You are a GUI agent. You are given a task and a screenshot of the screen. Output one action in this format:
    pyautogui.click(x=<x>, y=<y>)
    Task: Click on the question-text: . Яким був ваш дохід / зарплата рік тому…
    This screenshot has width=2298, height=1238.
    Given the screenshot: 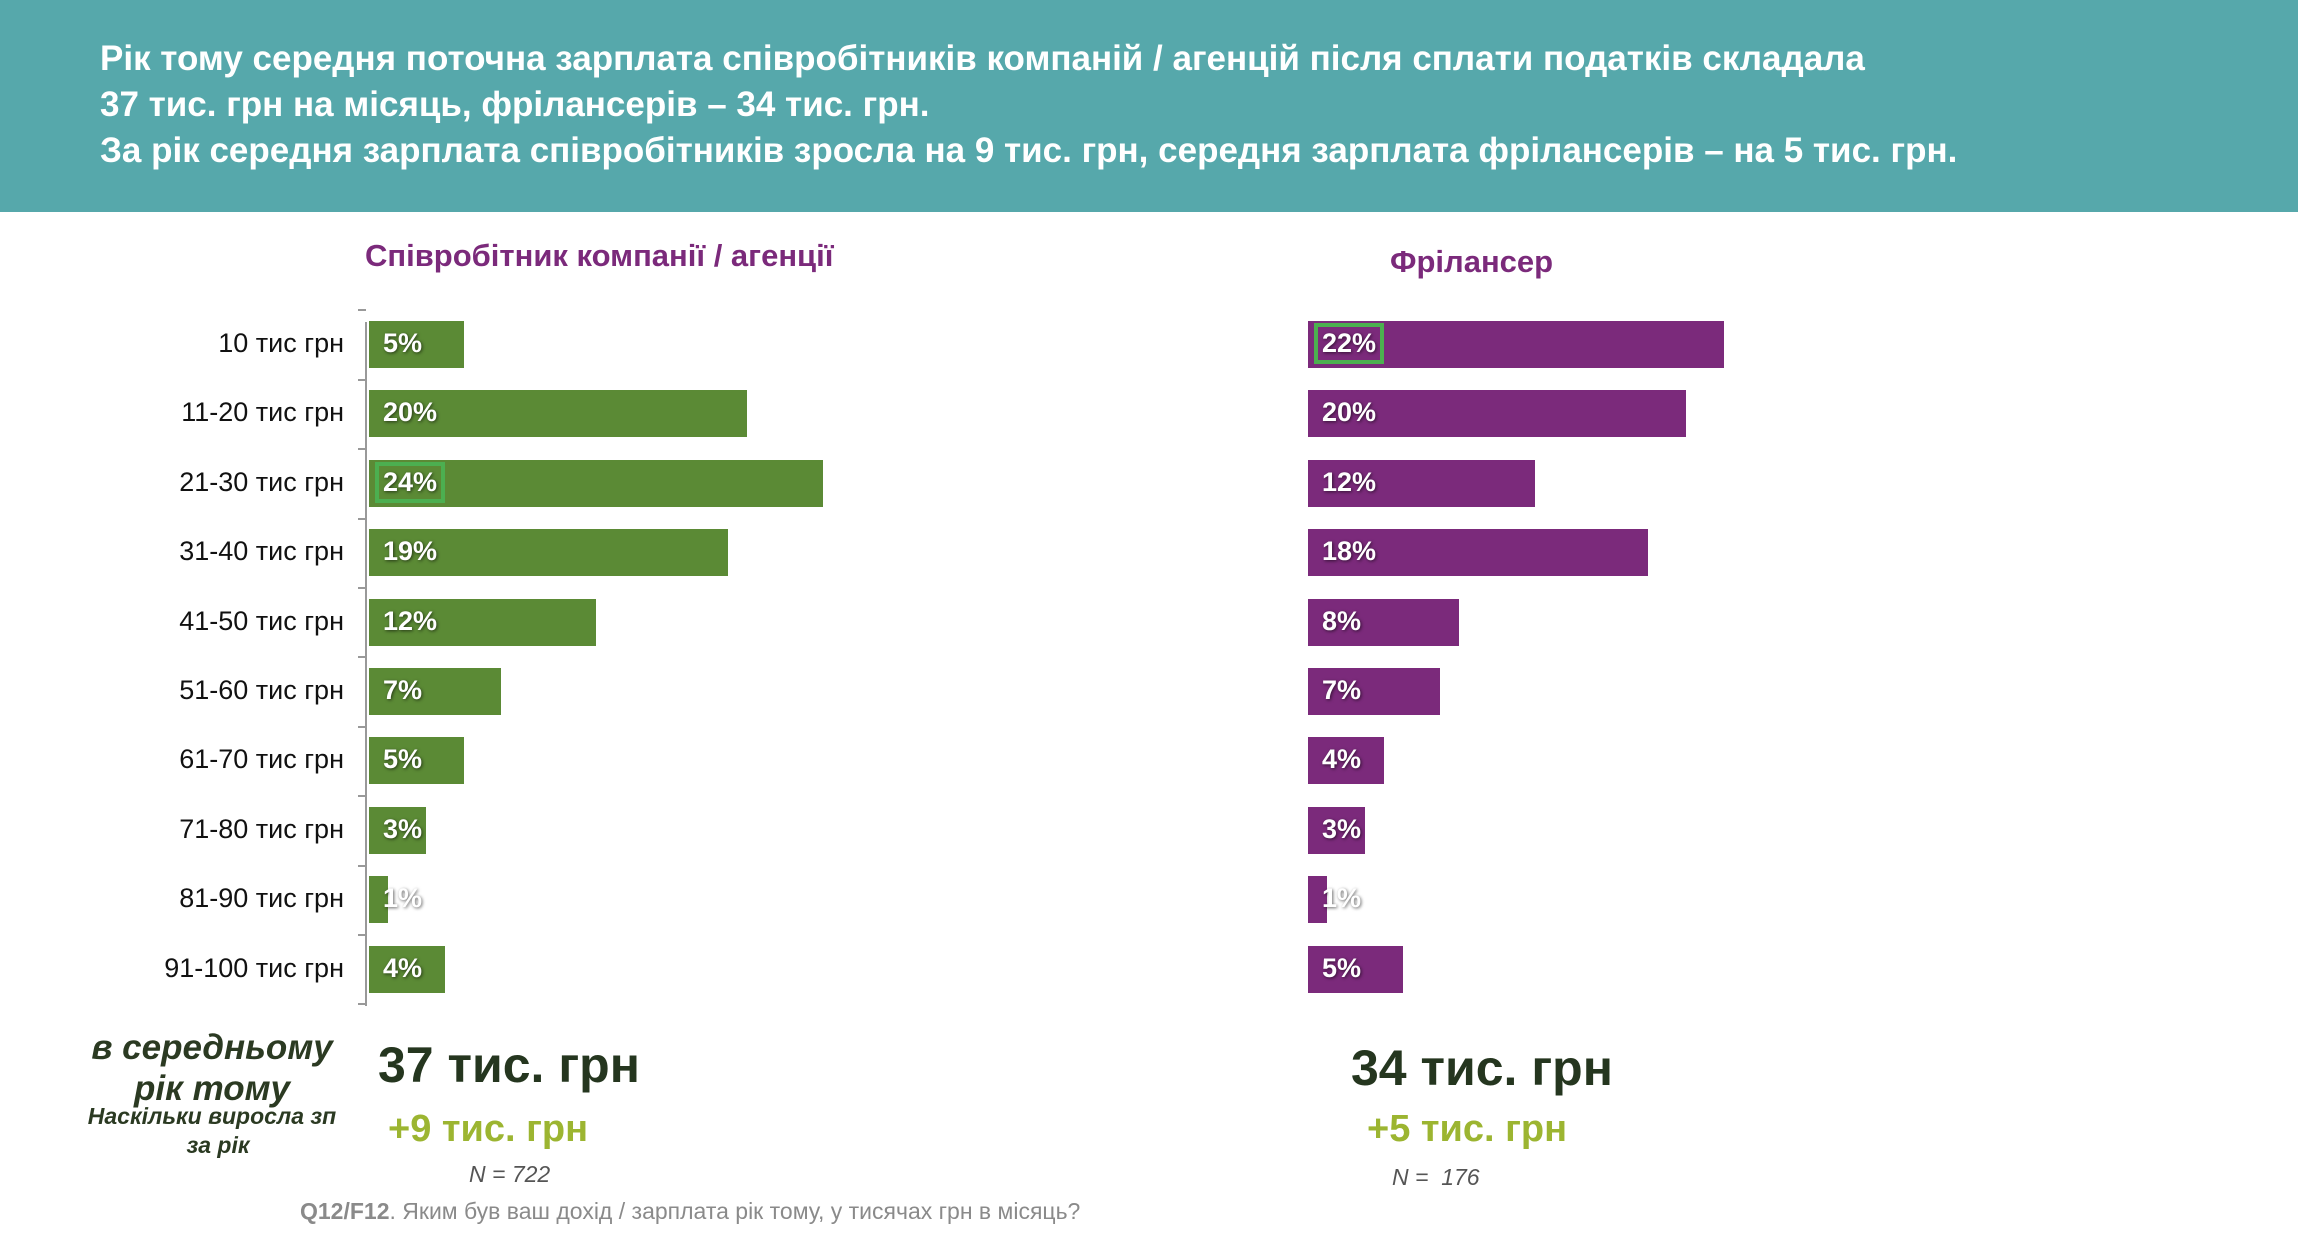 What is the action you would take?
    pyautogui.click(x=735, y=1211)
    